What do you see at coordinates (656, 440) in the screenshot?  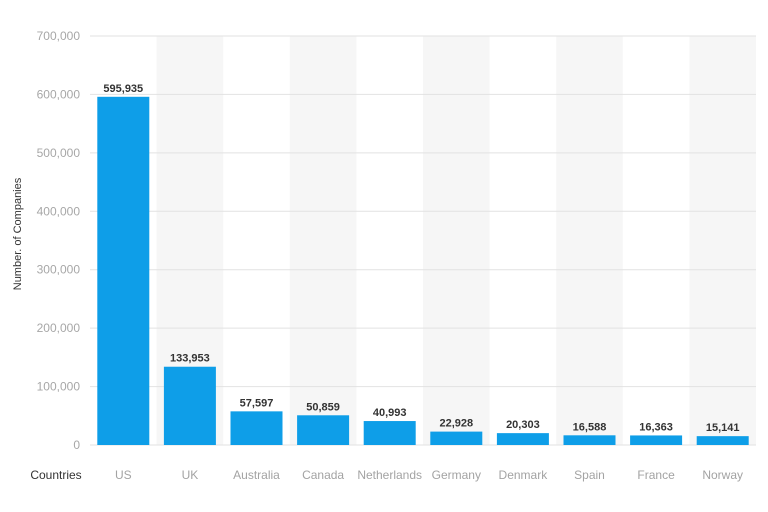 I see `bar-france` at bounding box center [656, 440].